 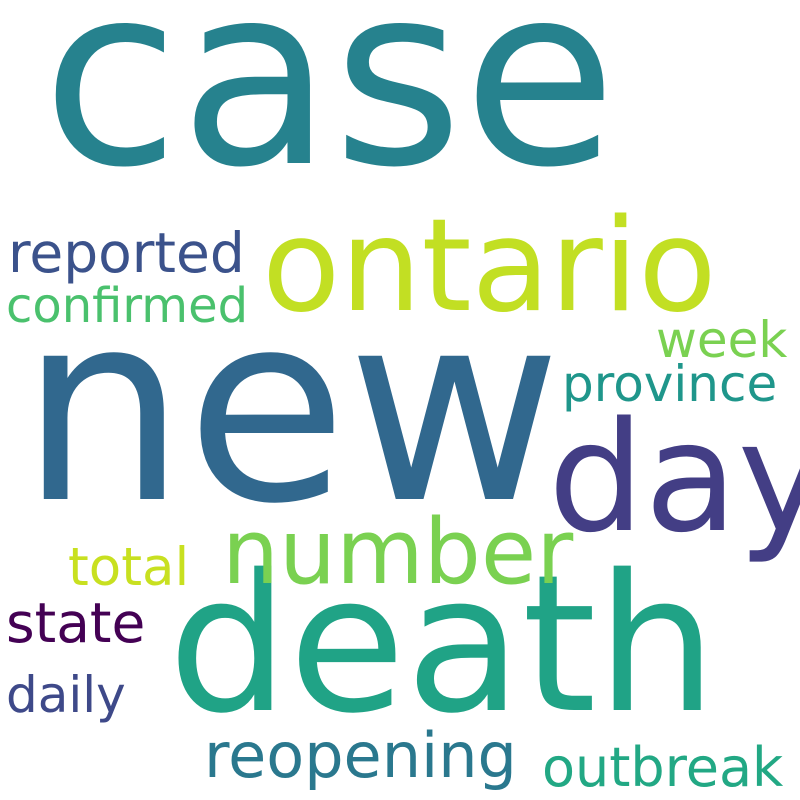 I want to click on word-ontario: ontario, so click(x=489, y=266).